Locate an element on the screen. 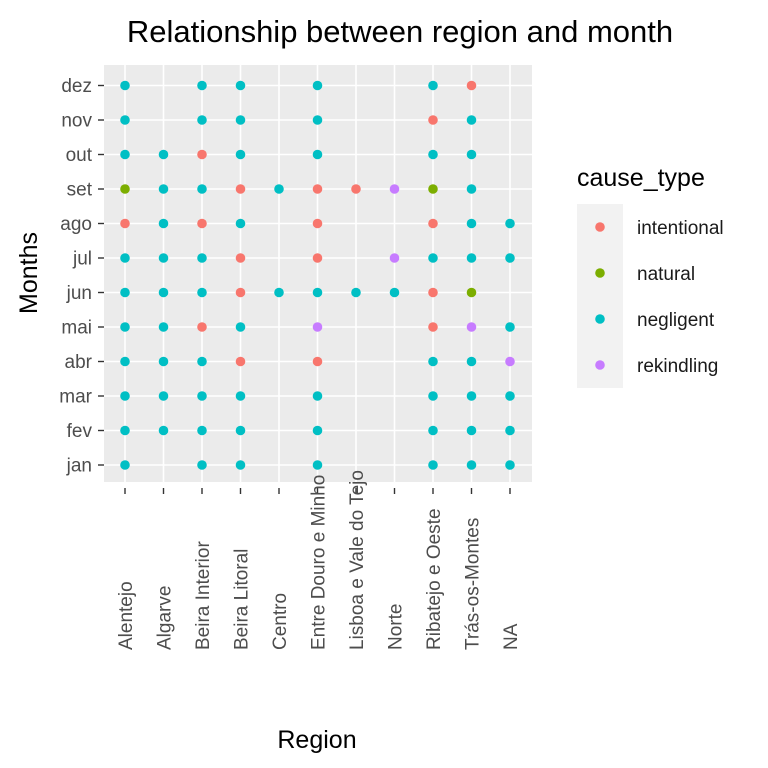  x-tick-label: Ribatejo e Oeste is located at coordinates (434, 579).